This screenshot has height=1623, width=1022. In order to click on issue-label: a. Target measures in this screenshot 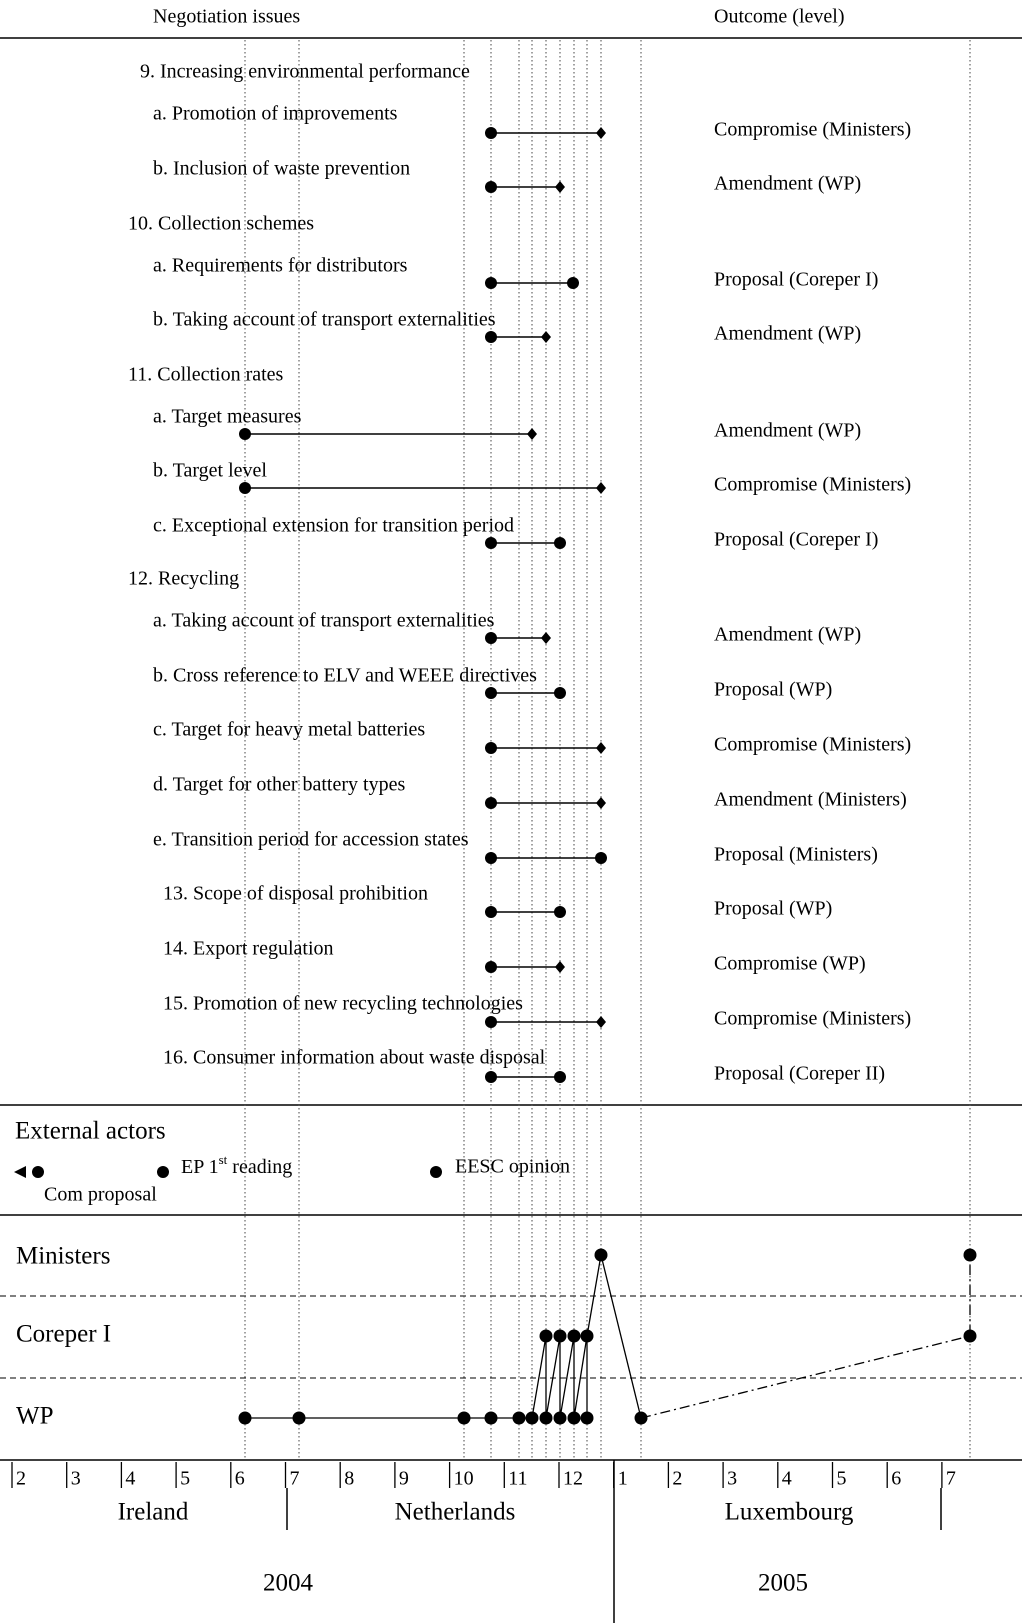, I will do `click(227, 417)`.